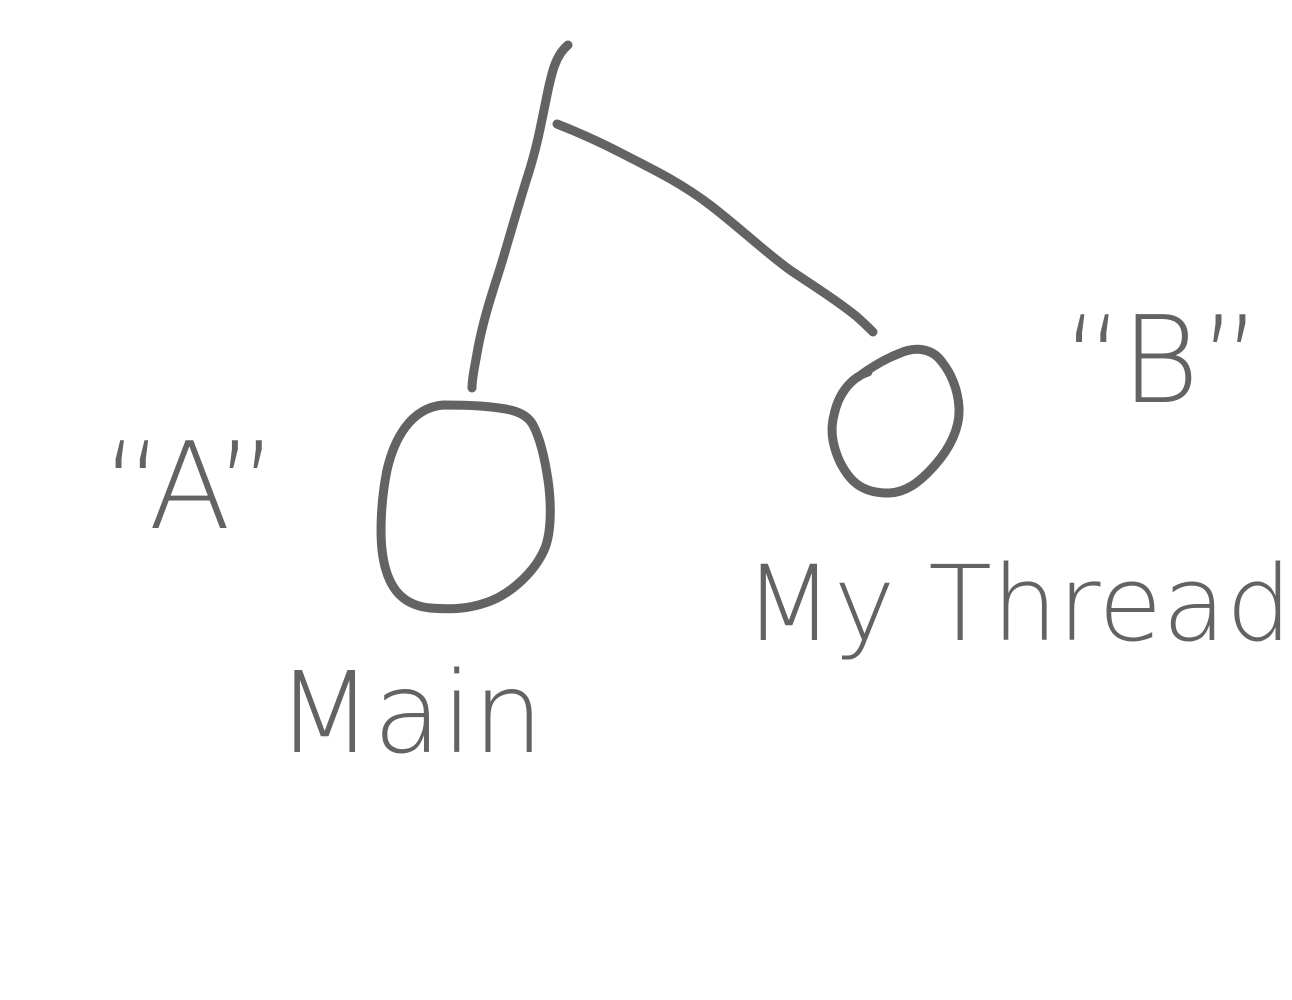  What do you see at coordinates (190, 487) in the screenshot?
I see `node-main-tag: “A”` at bounding box center [190, 487].